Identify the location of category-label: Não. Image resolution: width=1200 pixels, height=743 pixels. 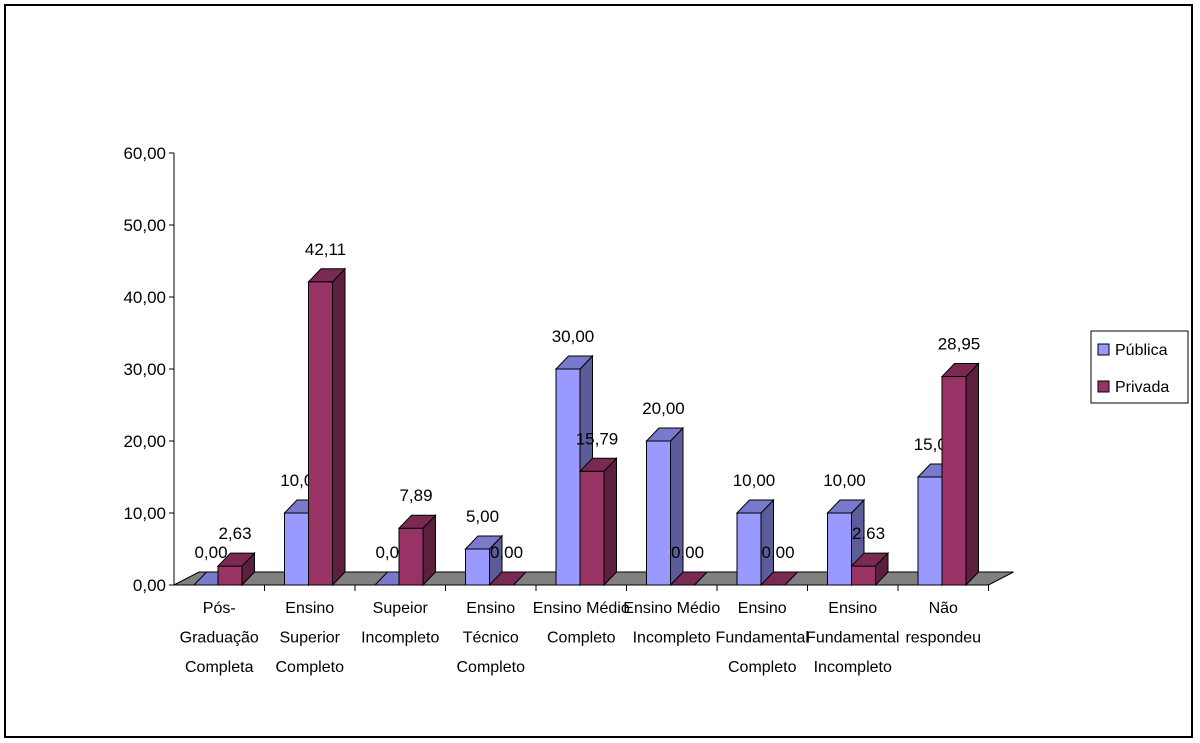
(943, 608).